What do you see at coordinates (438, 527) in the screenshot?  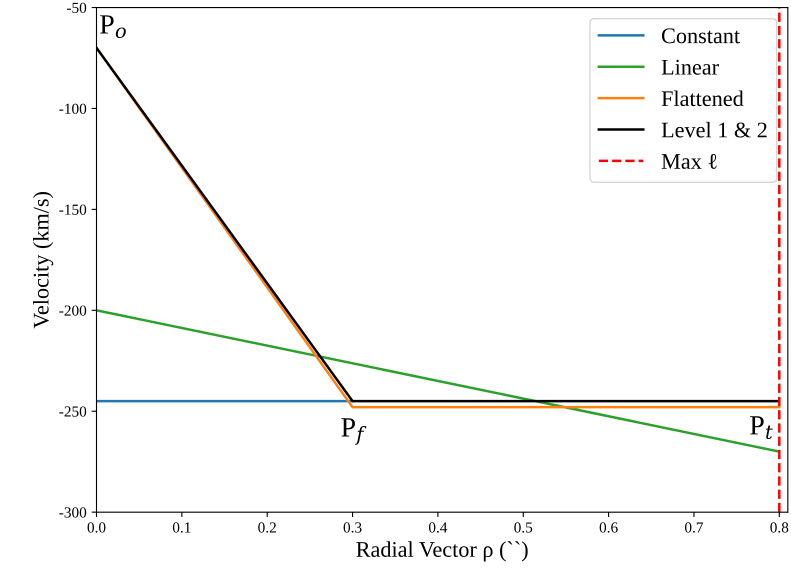 I see `x-tick-label: 0.4` at bounding box center [438, 527].